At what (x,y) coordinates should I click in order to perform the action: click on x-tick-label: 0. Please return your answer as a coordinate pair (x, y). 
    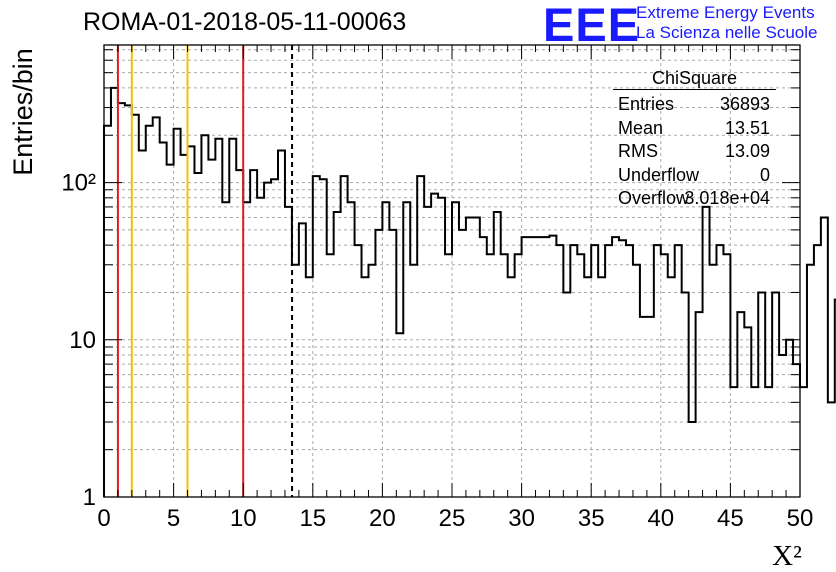
    Looking at the image, I should click on (103, 518).